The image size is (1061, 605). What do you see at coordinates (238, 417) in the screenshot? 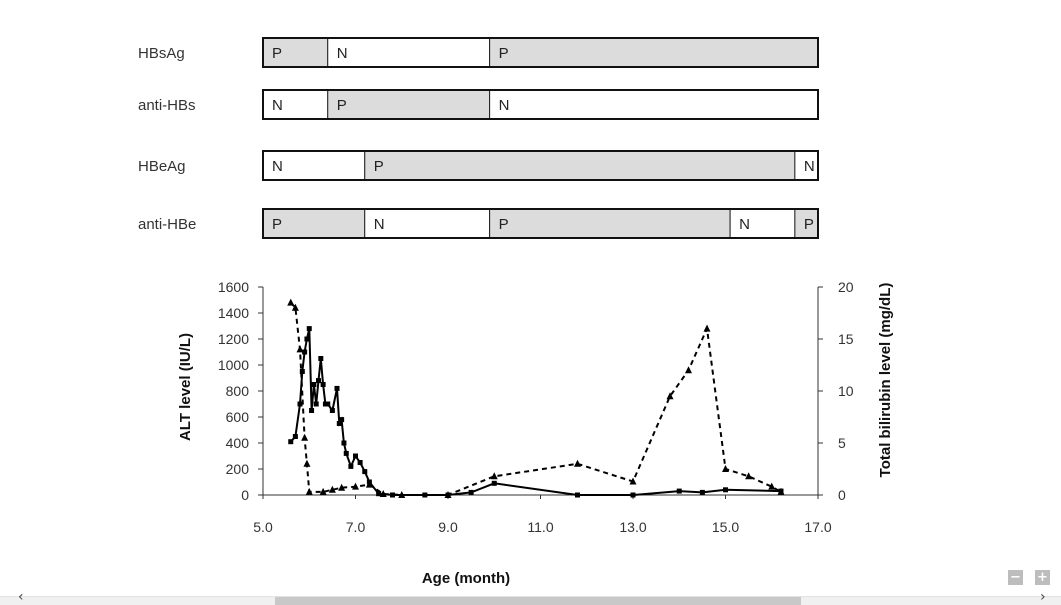
I see `y-tick-label: 600` at bounding box center [238, 417].